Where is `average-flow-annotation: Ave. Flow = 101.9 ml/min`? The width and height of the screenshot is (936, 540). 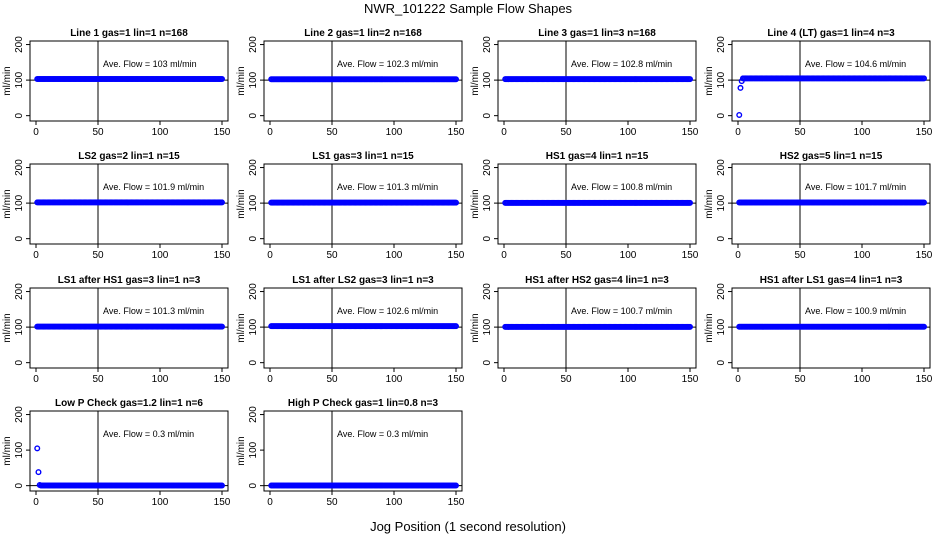 average-flow-annotation: Ave. Flow = 101.9 ml/min is located at coordinates (153, 187).